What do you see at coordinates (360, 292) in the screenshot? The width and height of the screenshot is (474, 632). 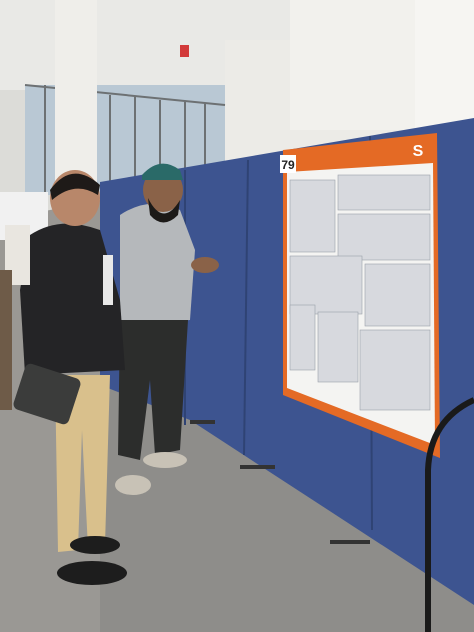 I see `poster-panels` at bounding box center [360, 292].